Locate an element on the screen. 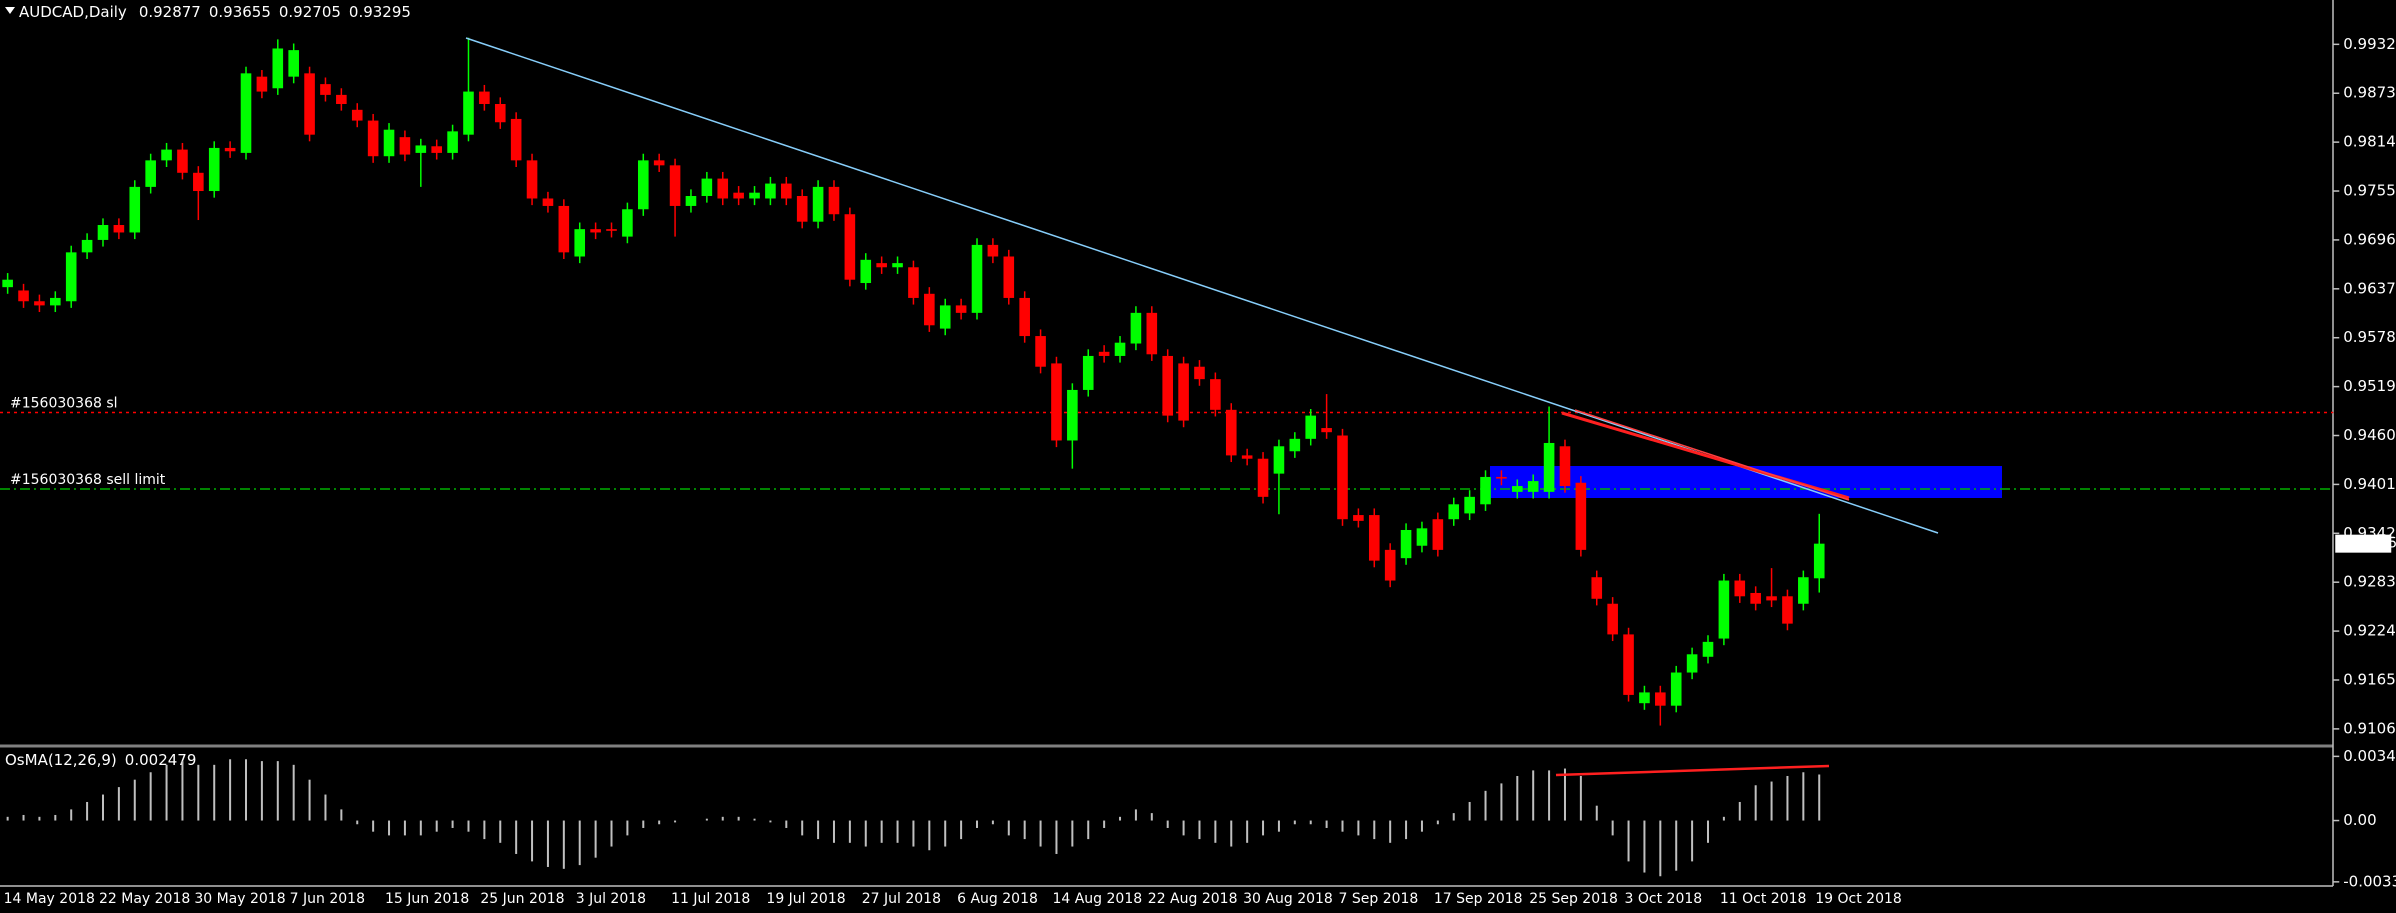 This screenshot has height=913, width=2396. x-tick-label: 25 Sep 2018 is located at coordinates (1573, 899).